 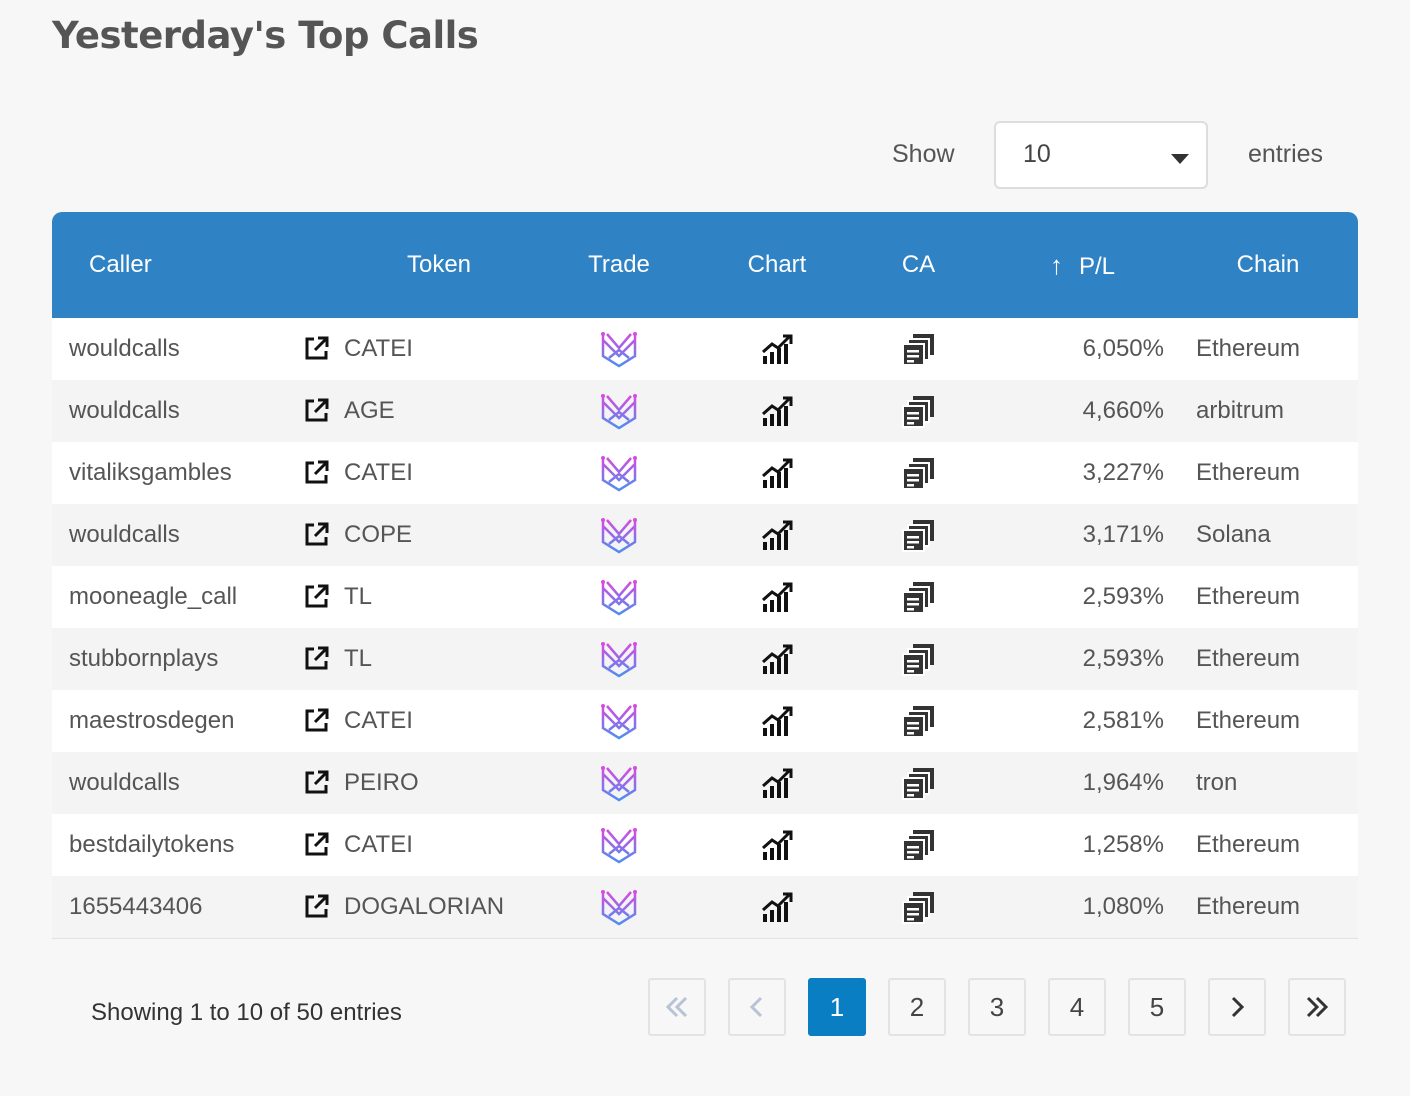 I want to click on table-row: wouldcalls COPE 3,171% Solana, so click(x=705, y=535).